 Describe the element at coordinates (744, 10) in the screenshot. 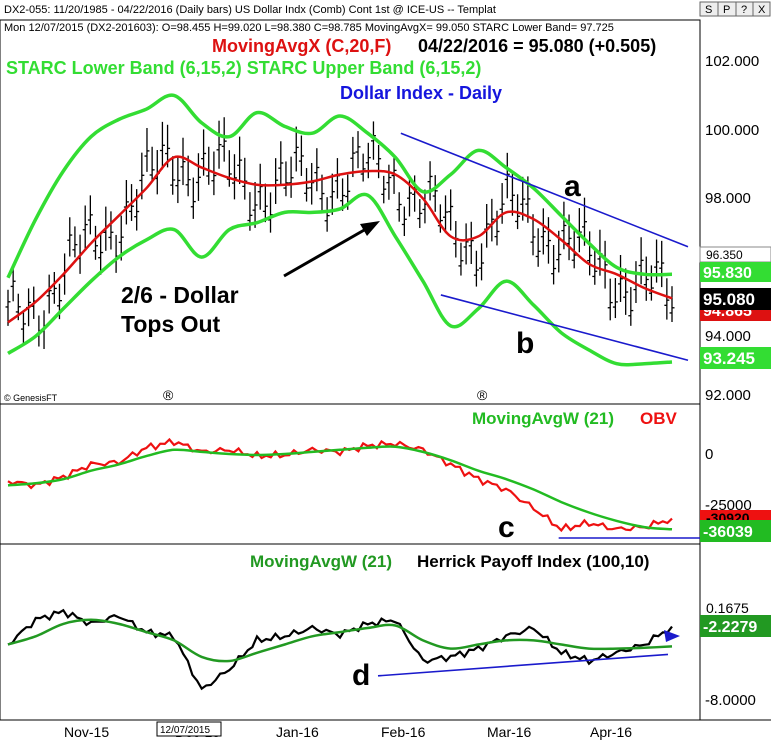

I see `toolbar-button-help-label: ?` at that location.